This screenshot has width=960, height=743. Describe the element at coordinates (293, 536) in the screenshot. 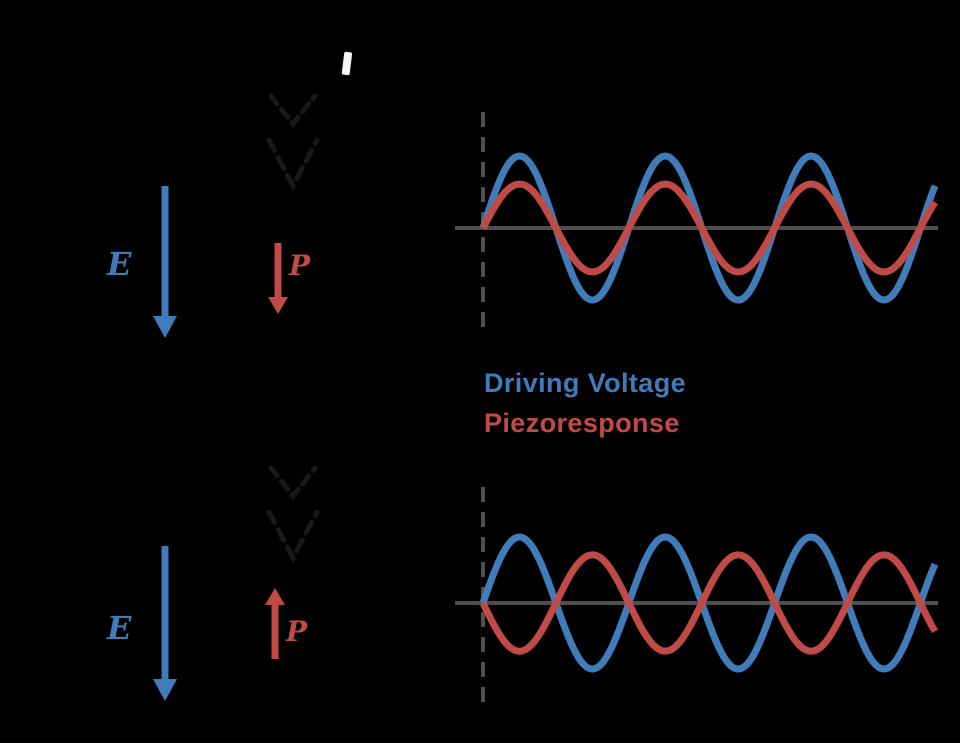

I see `tip-oscillation-chevron-large-bottom` at that location.